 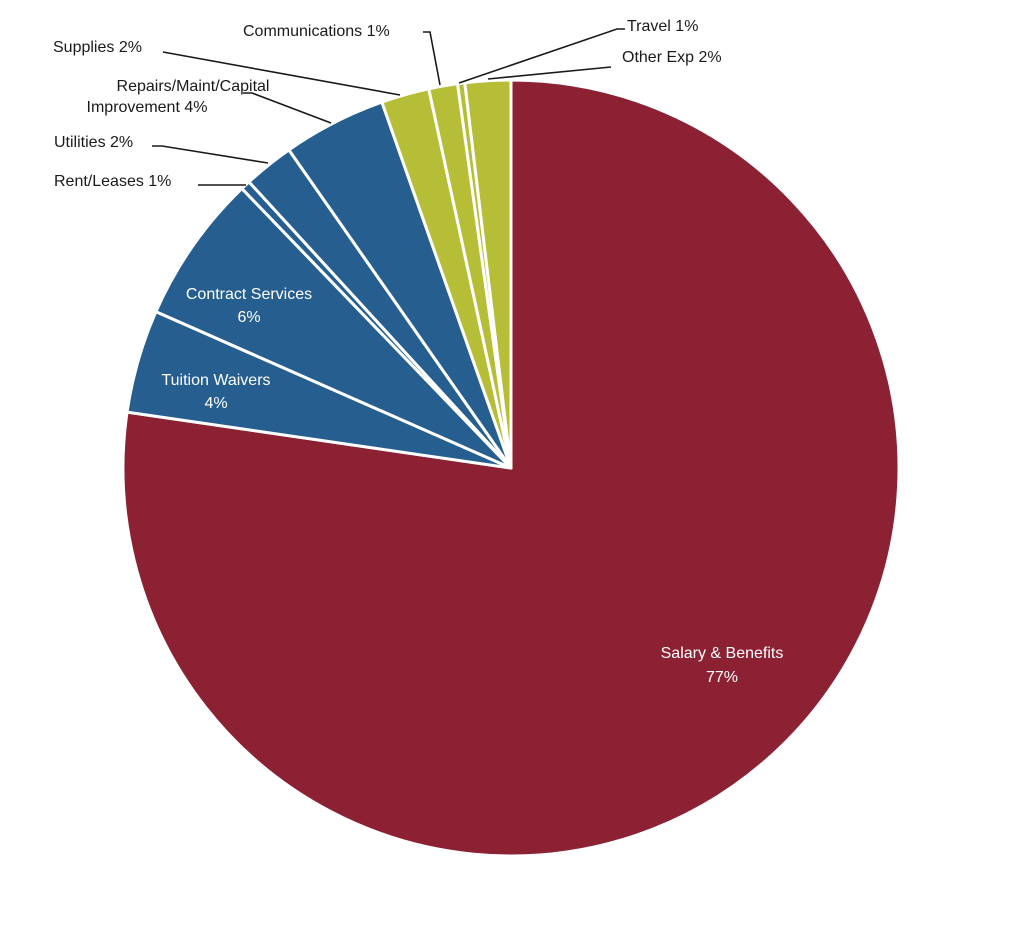 What do you see at coordinates (215, 403) in the screenshot?
I see `label-pct-tuition-waivers: 4%` at bounding box center [215, 403].